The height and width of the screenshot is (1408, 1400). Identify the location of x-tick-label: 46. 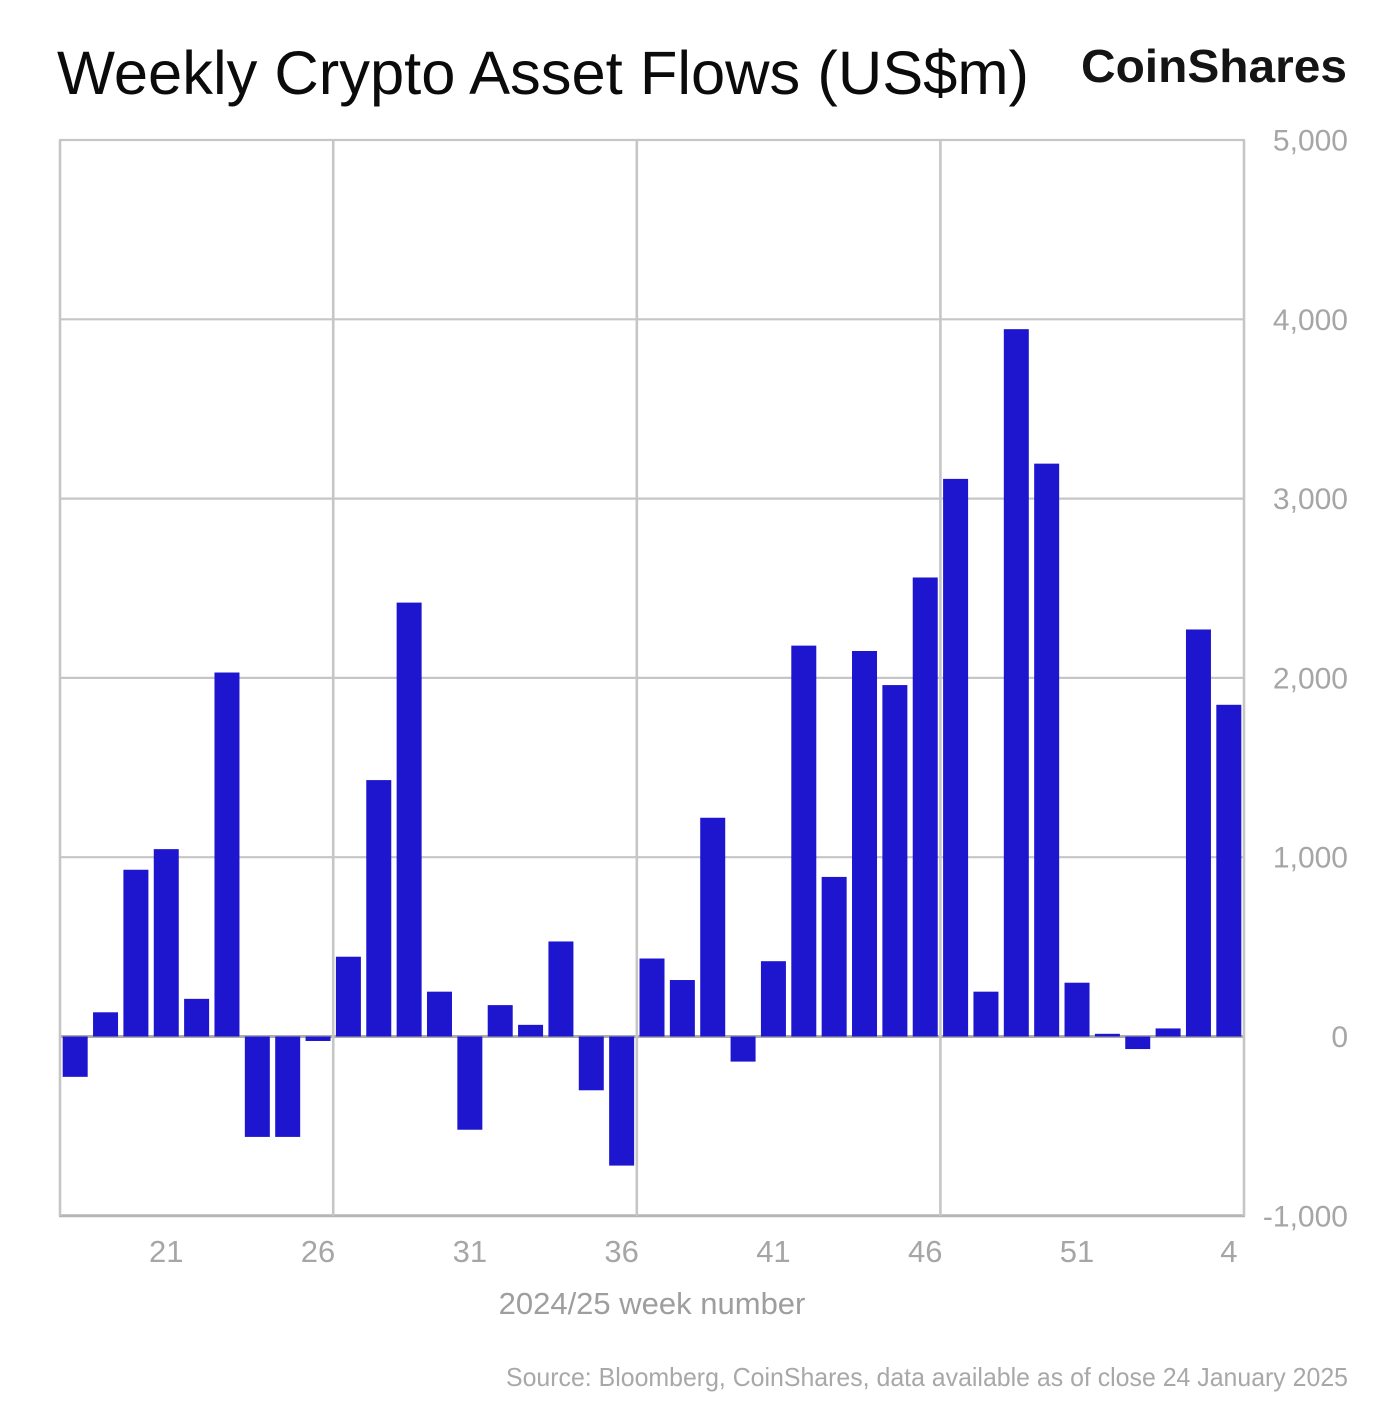
(925, 1251).